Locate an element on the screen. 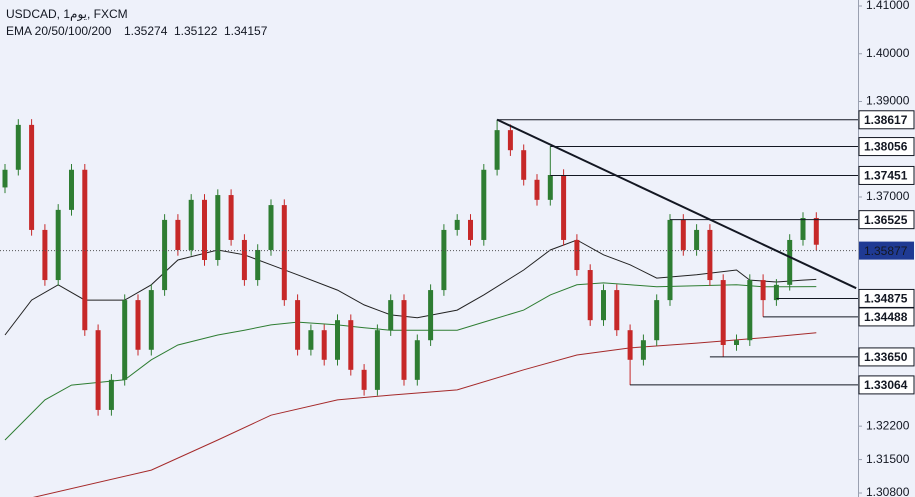  last-price-label: 1.35877 is located at coordinates (886, 251).